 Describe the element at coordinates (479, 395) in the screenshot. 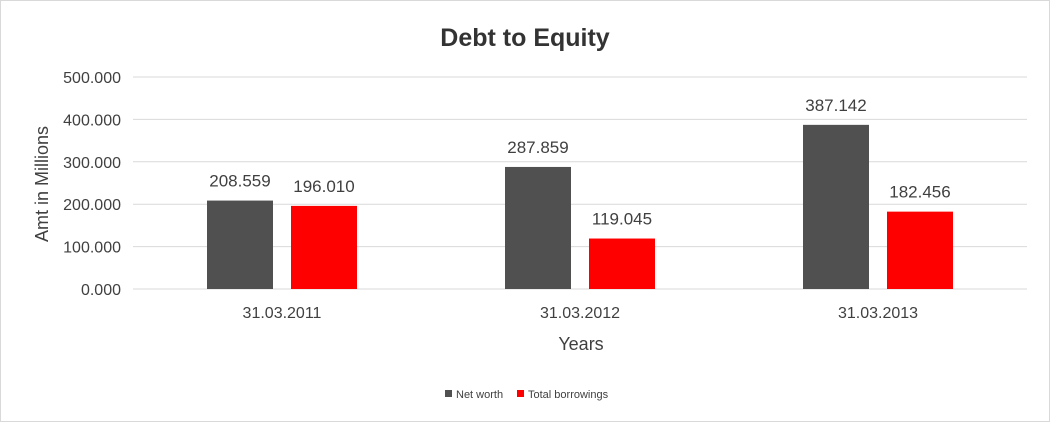

I see `legend-label: Net worth` at that location.